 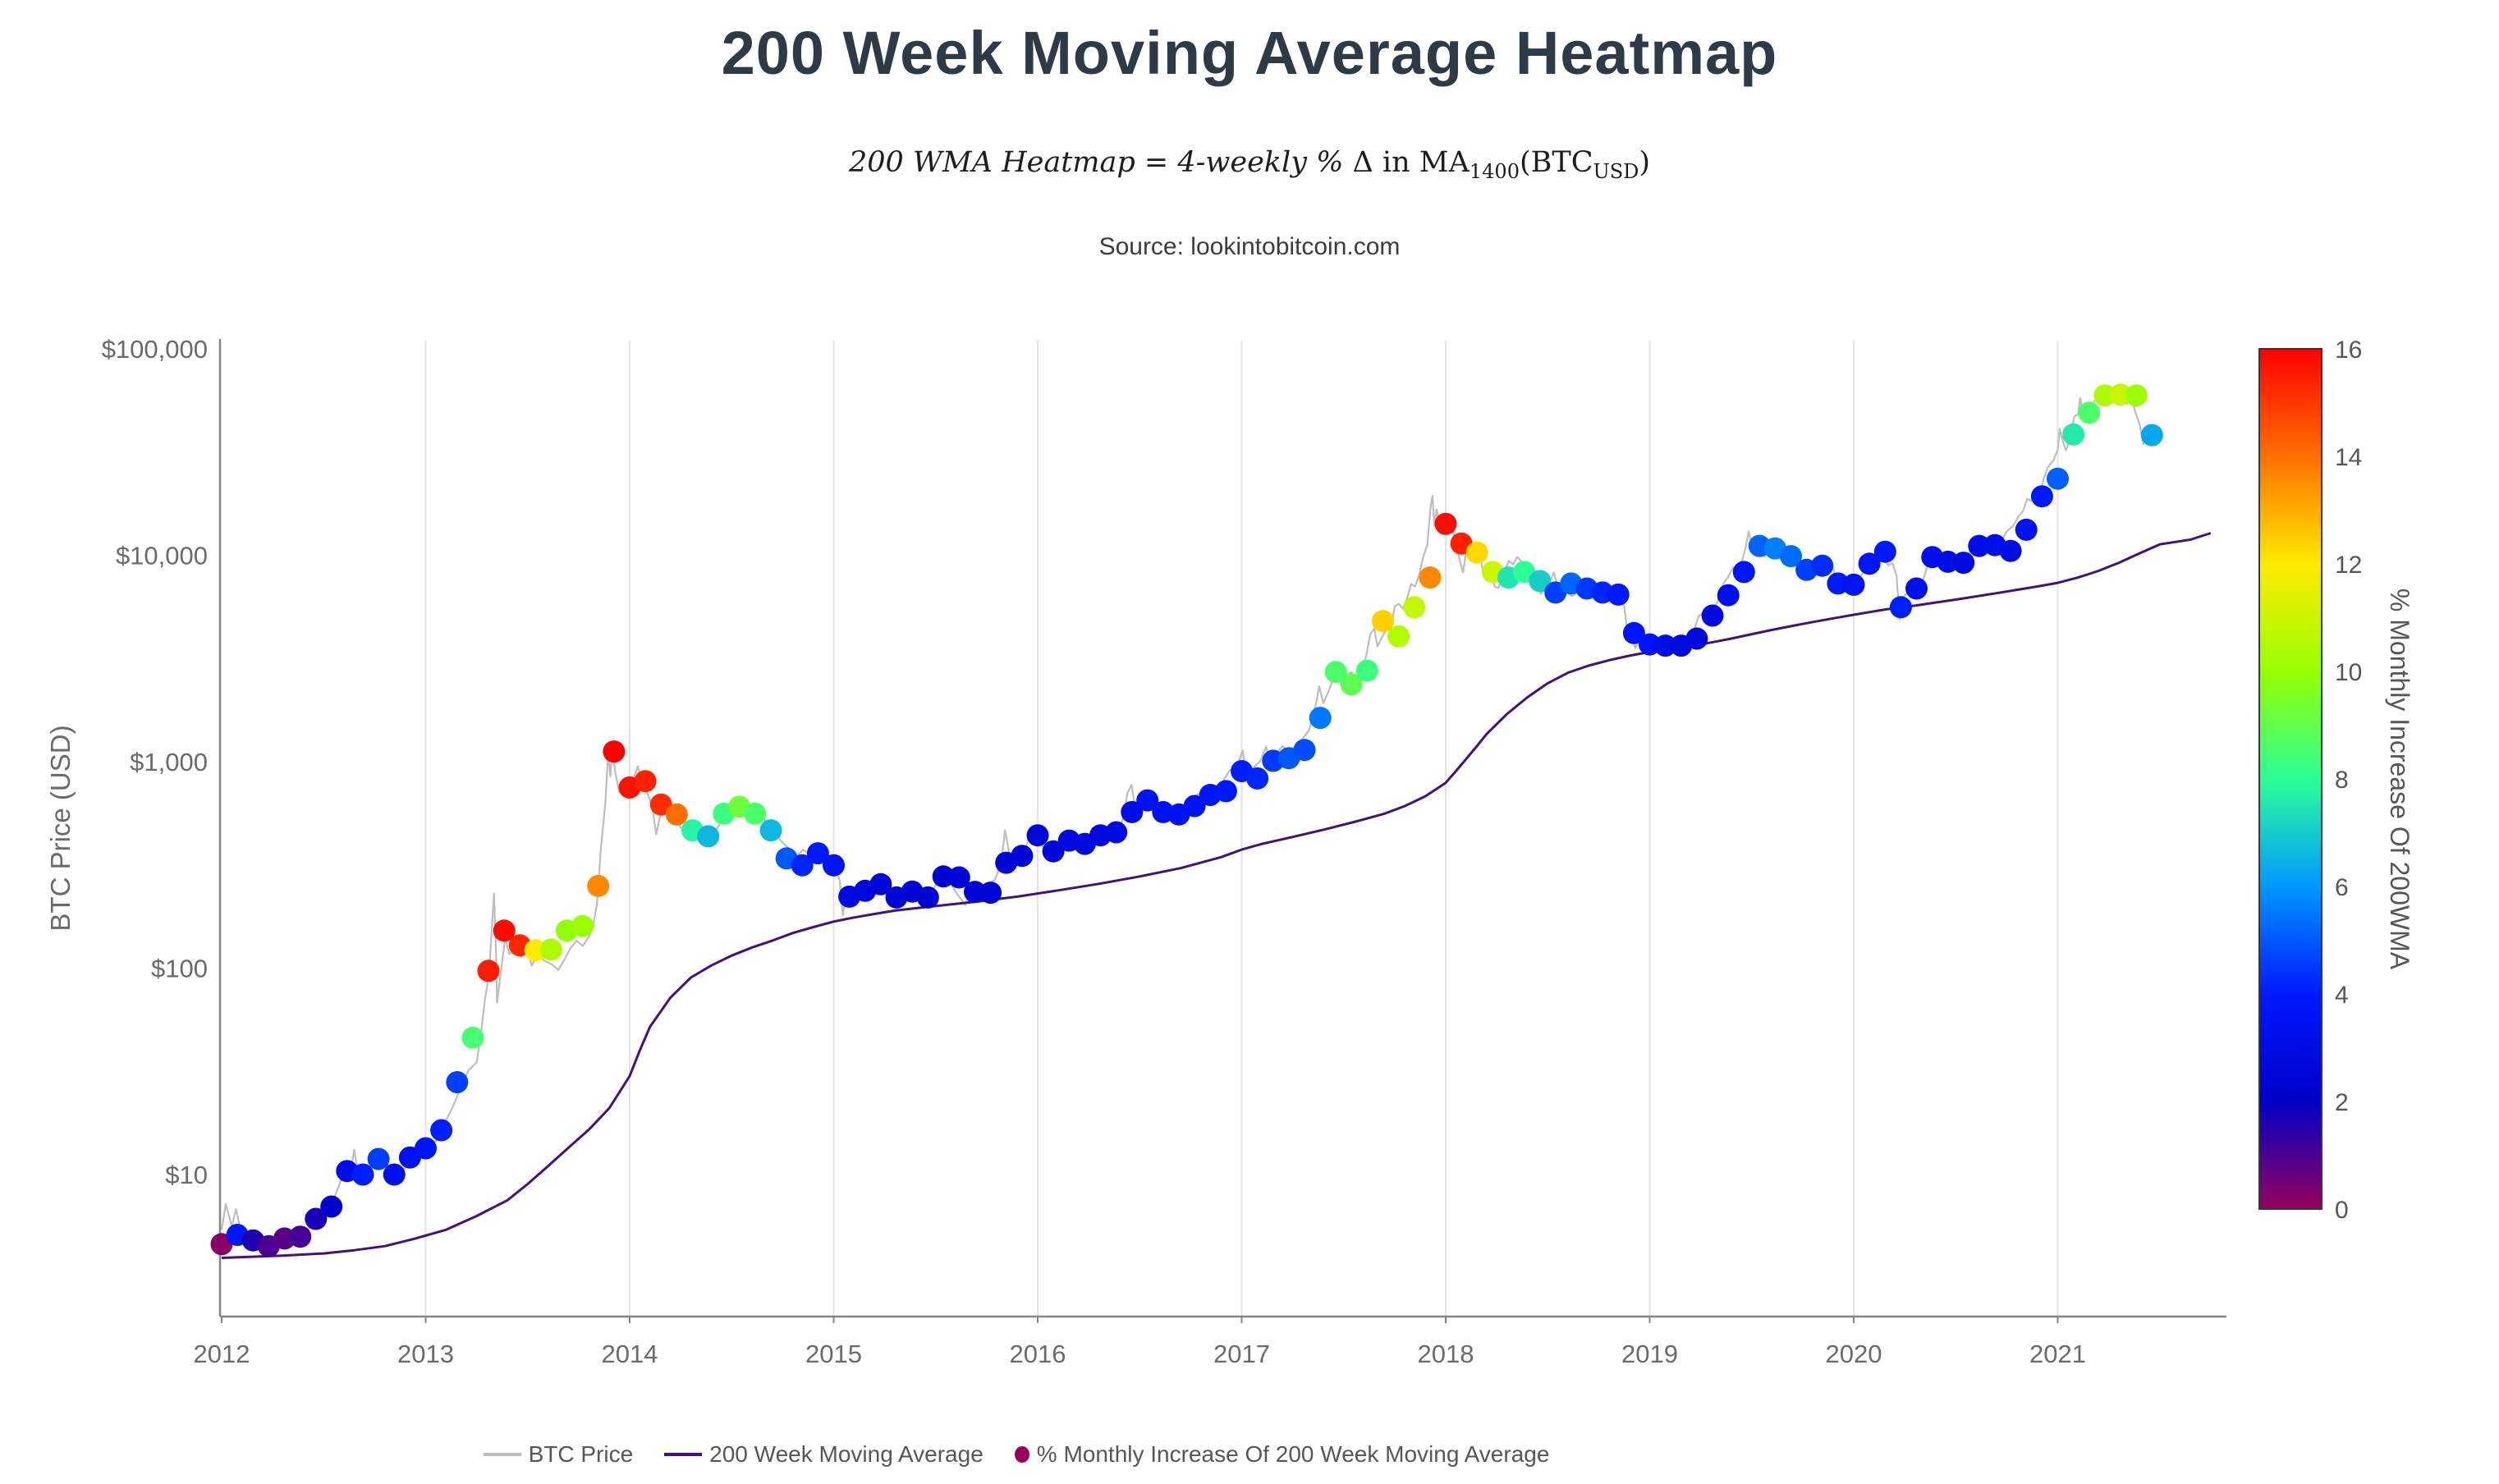 I want to click on colorbar-tick-label-4: 4, so click(x=2342, y=995).